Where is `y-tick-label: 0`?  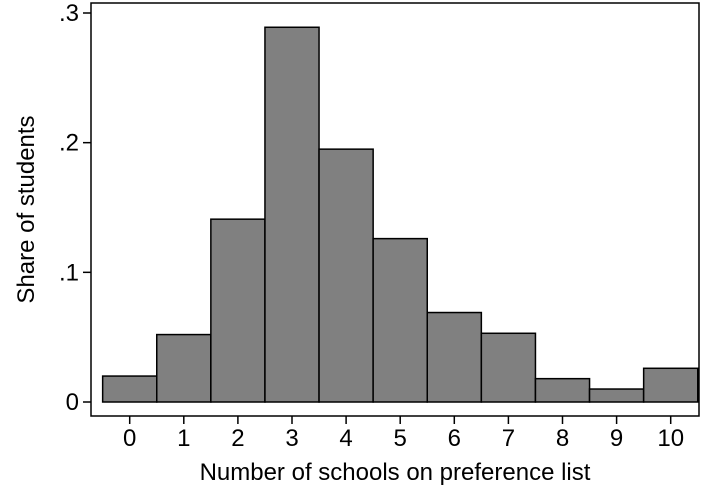
y-tick-label: 0 is located at coordinates (72, 402).